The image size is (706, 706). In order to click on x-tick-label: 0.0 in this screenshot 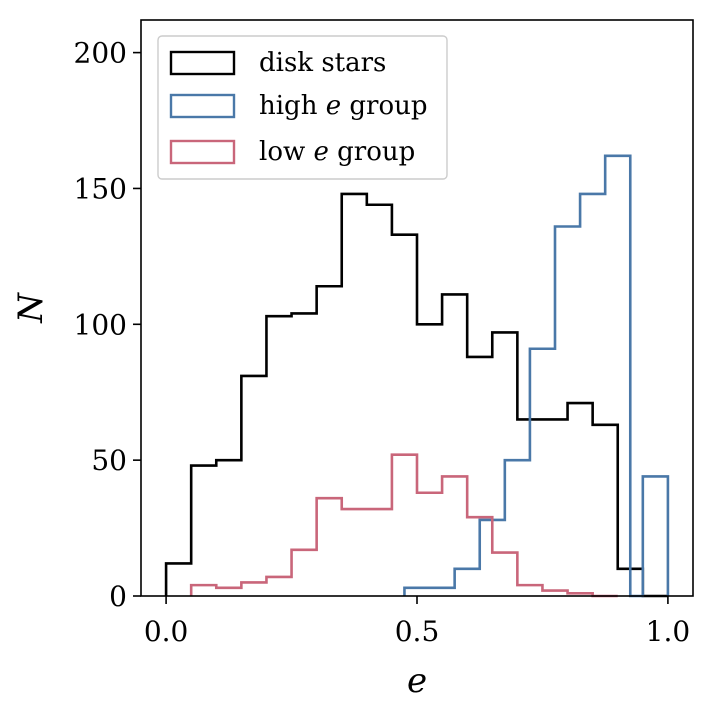, I will do `click(166, 631)`.